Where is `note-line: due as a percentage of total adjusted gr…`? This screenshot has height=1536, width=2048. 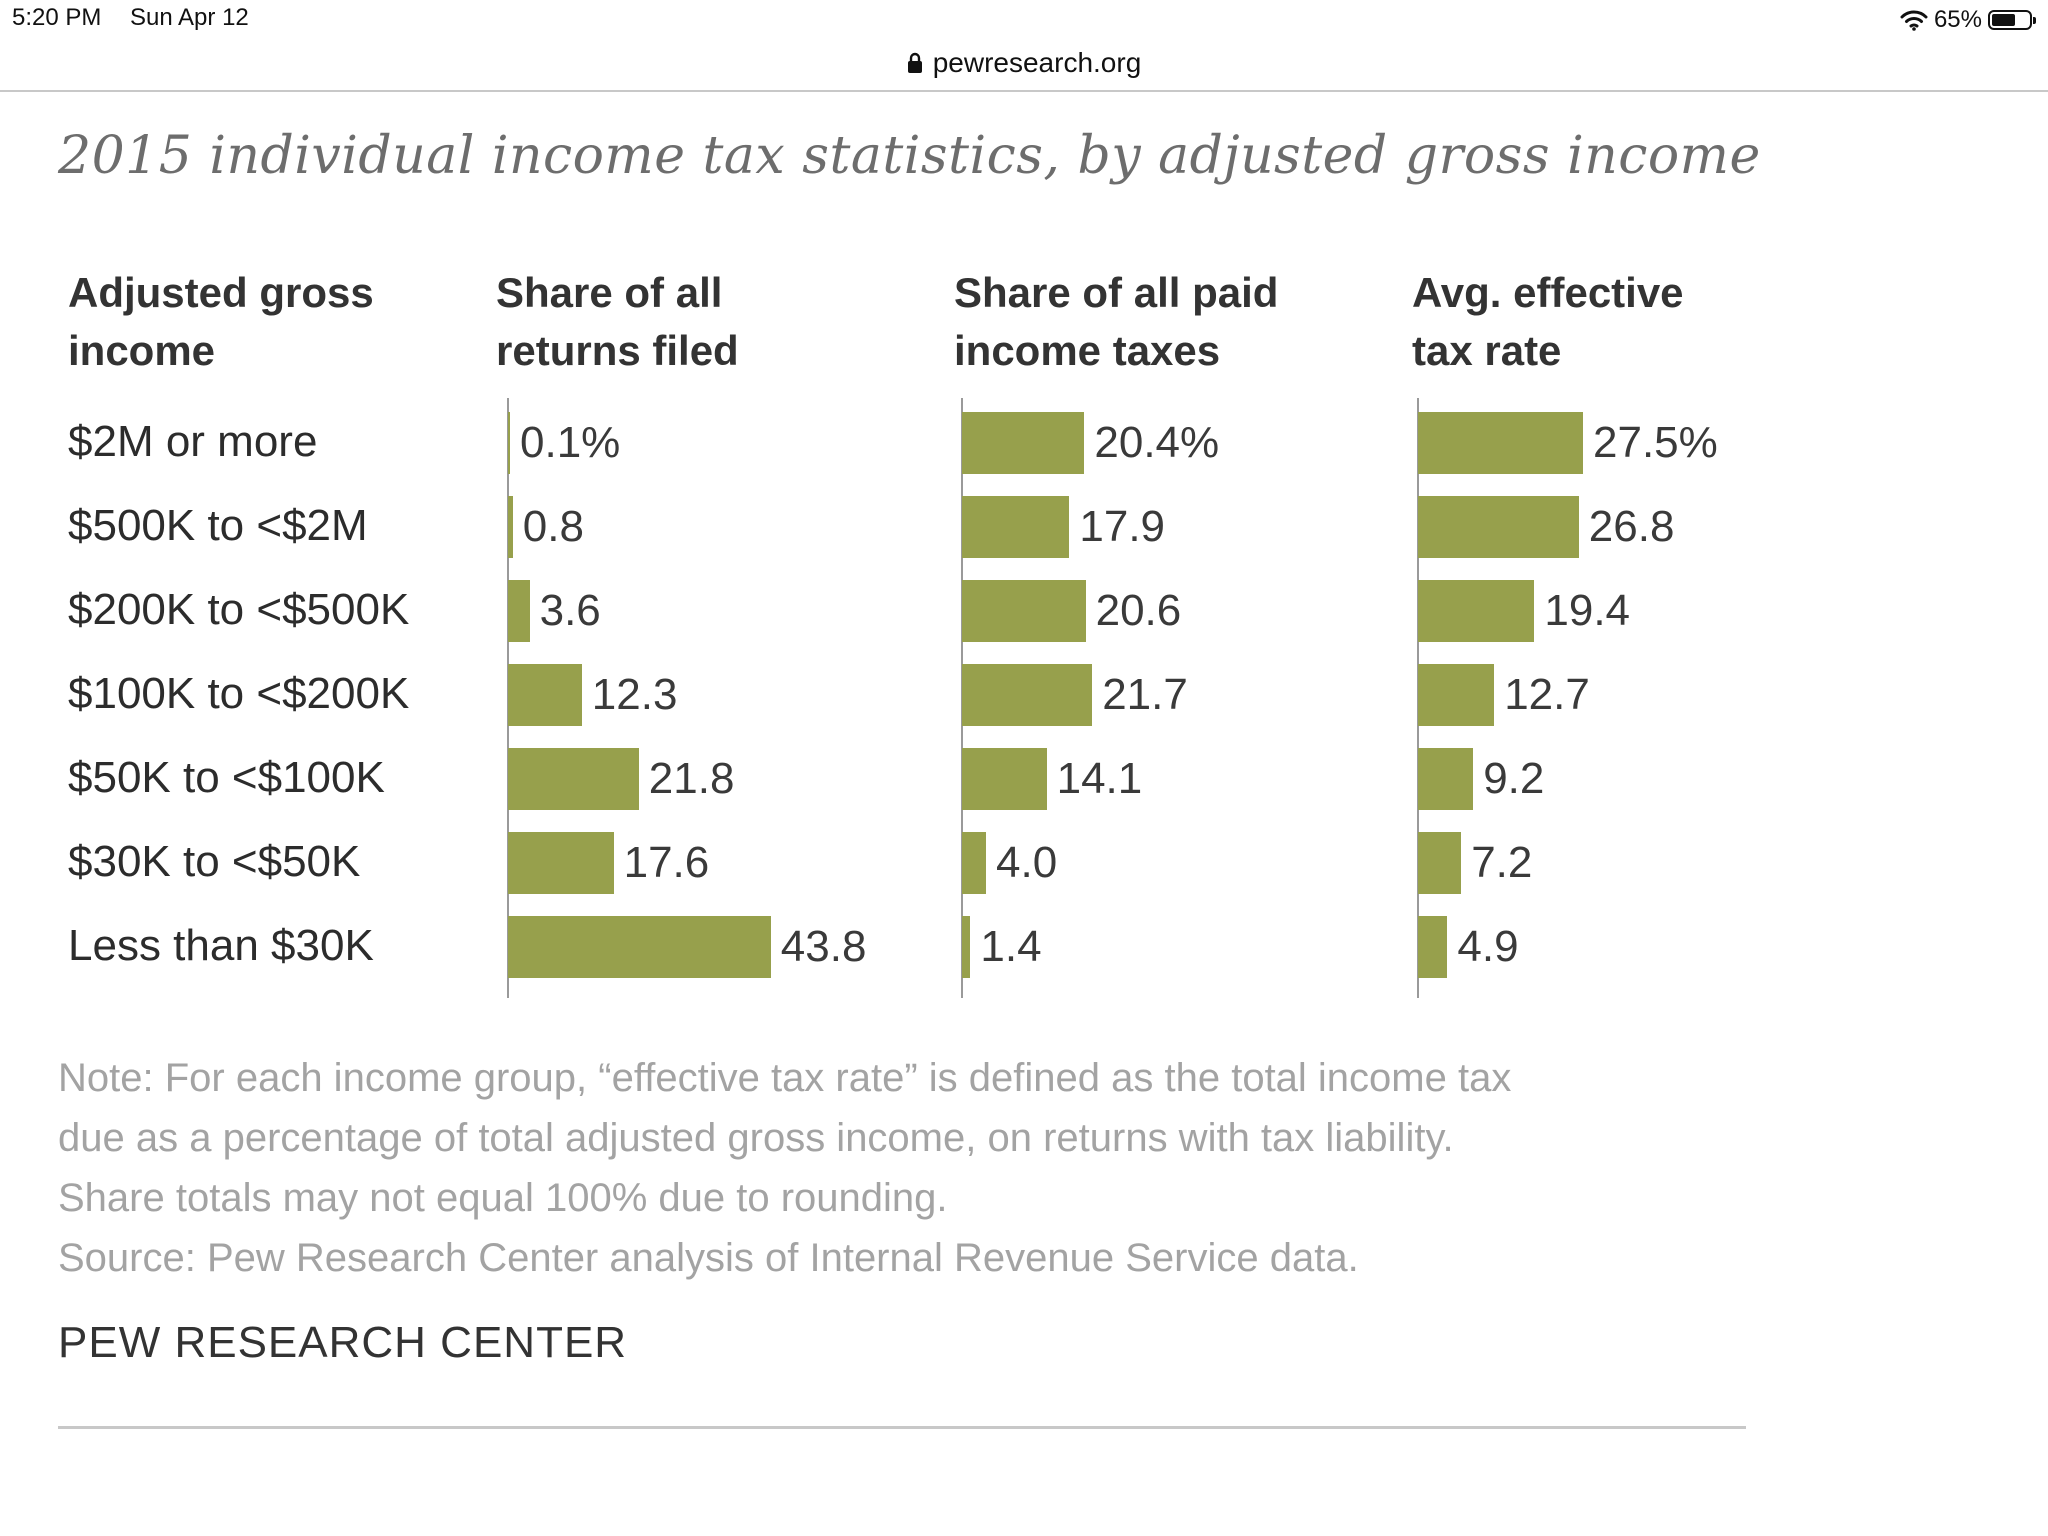 note-line: due as a percentage of total adjusted gr… is located at coordinates (756, 1138).